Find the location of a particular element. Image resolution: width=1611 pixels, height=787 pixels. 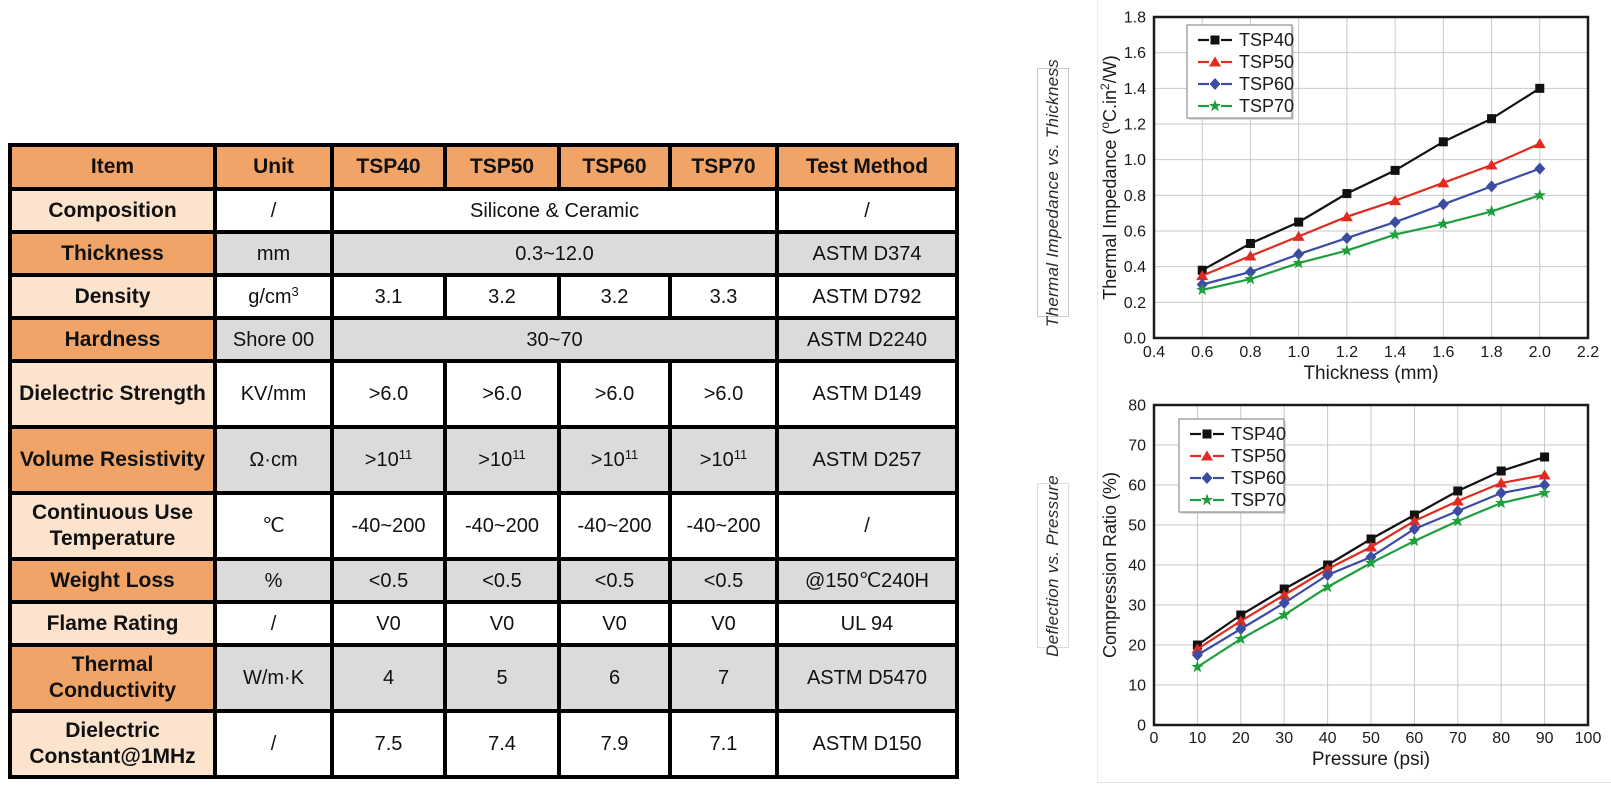

item-cell: Dielectric Strength is located at coordinates (112, 394).